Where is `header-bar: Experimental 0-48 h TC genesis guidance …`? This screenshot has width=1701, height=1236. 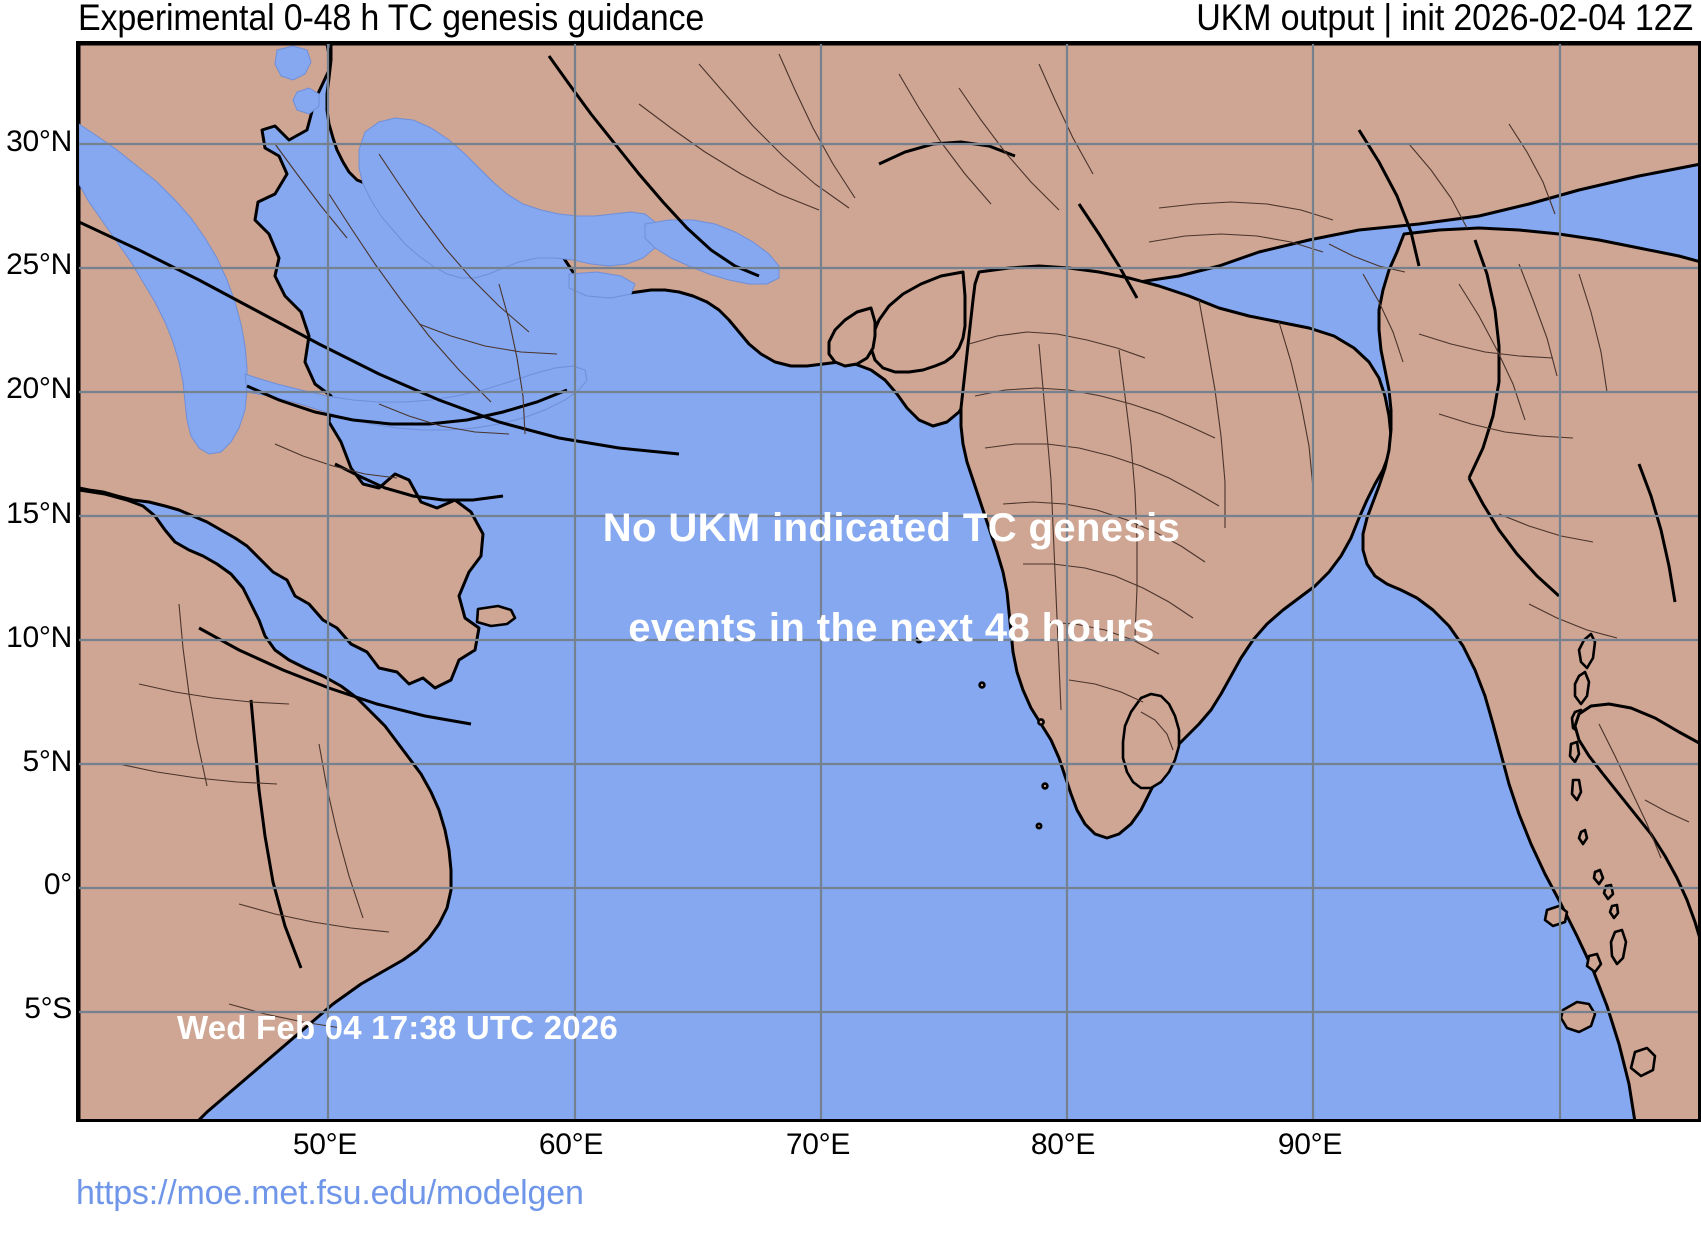 header-bar: Experimental 0-48 h TC genesis guidance … is located at coordinates (850, 20).